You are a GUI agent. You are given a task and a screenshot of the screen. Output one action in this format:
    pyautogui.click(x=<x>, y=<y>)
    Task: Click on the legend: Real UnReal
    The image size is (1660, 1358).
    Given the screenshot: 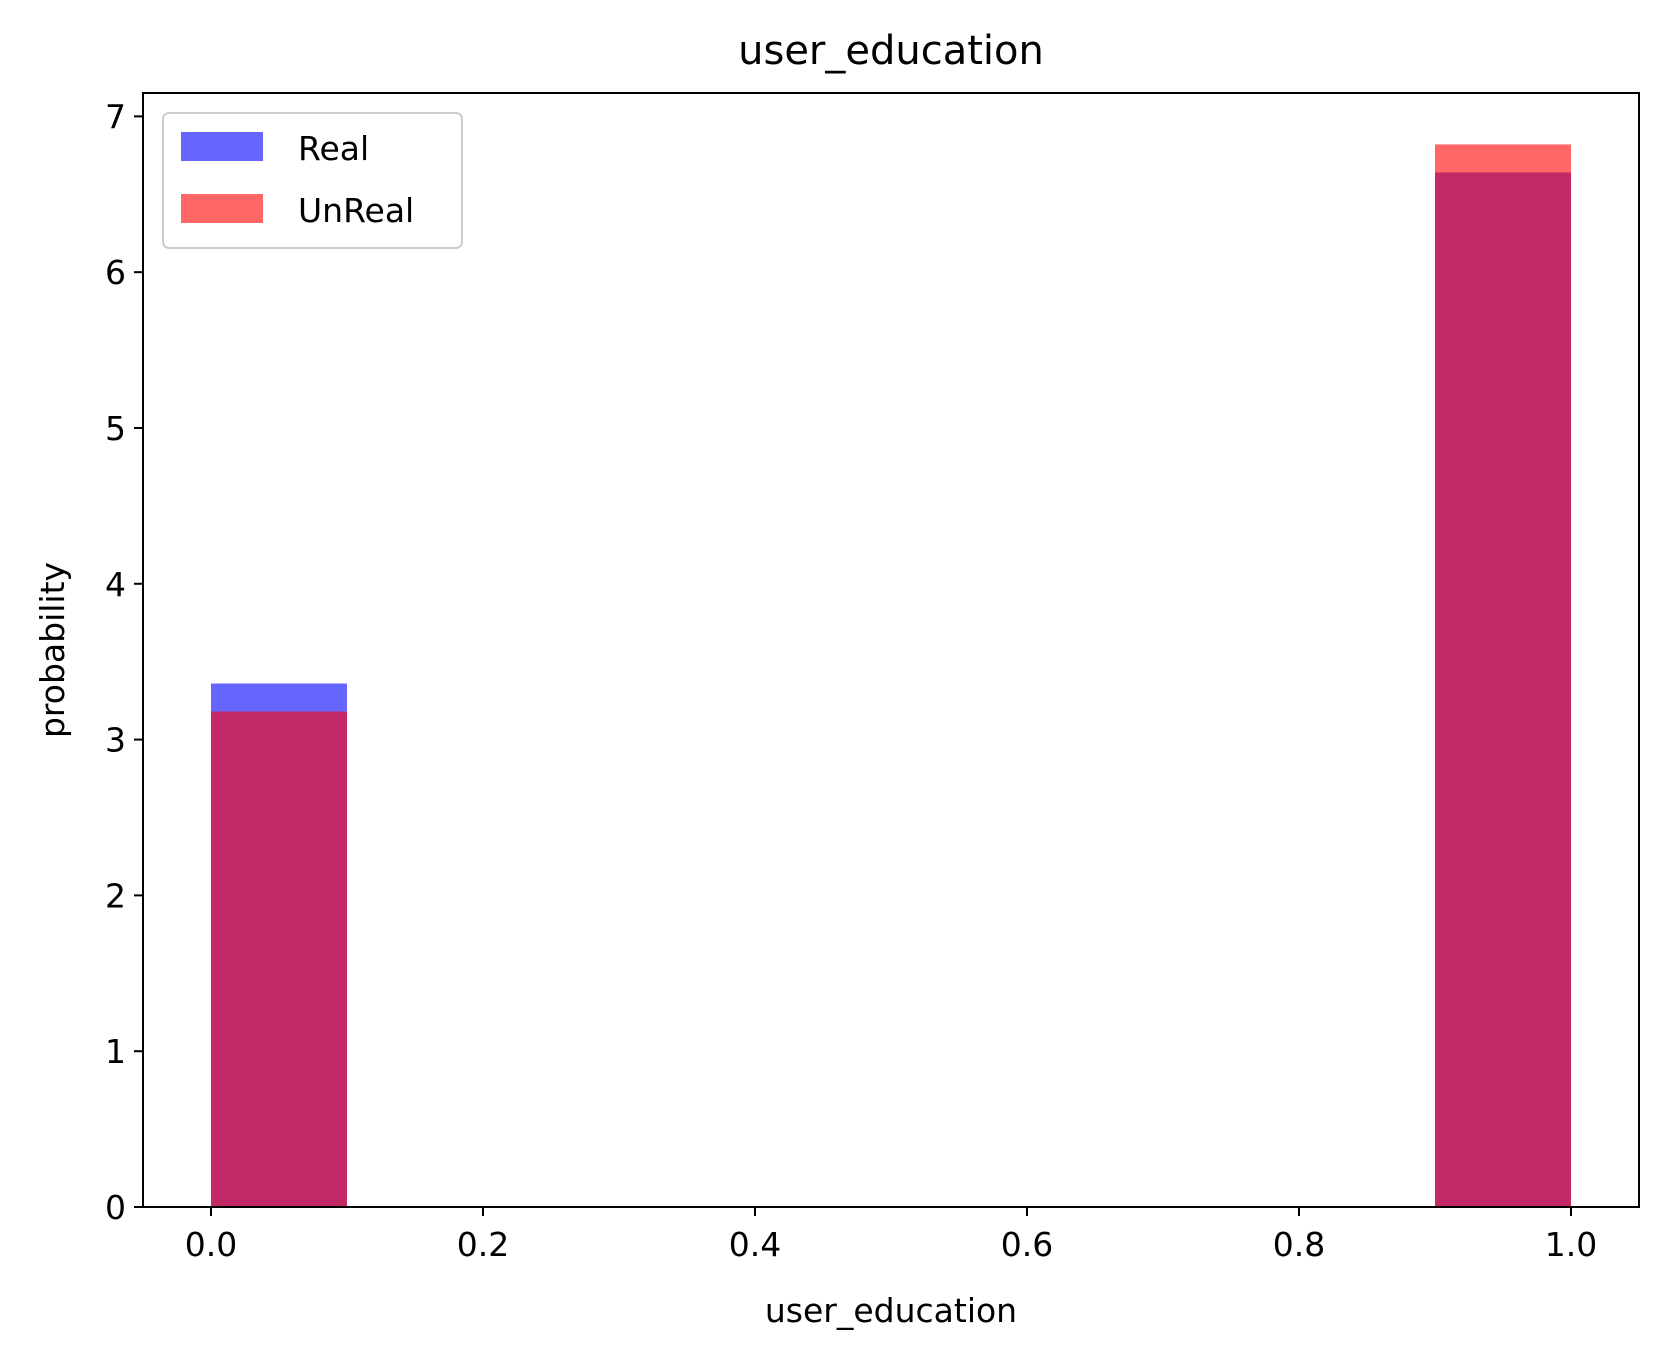 What is the action you would take?
    pyautogui.click(x=312, y=180)
    